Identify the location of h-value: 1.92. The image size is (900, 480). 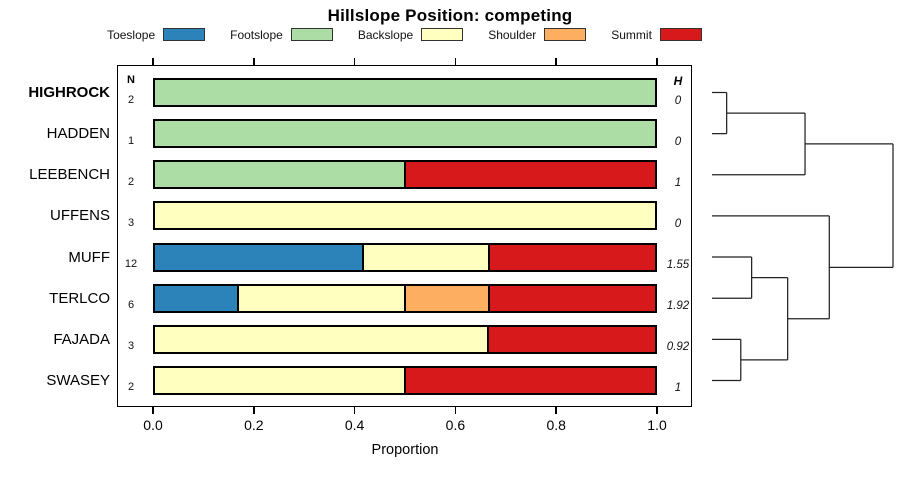
(678, 306).